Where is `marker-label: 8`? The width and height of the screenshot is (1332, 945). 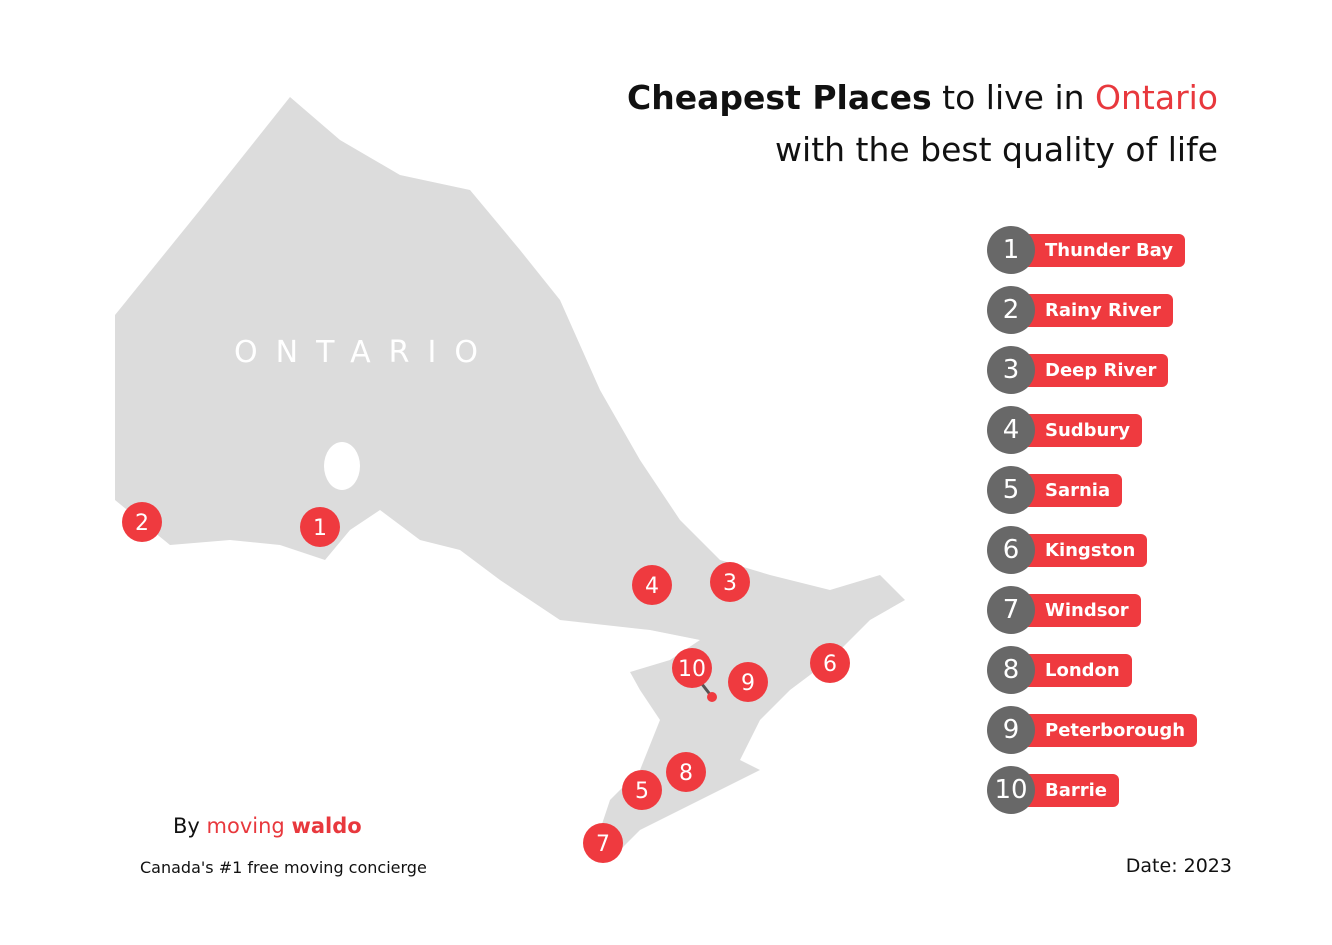 marker-label: 8 is located at coordinates (686, 773).